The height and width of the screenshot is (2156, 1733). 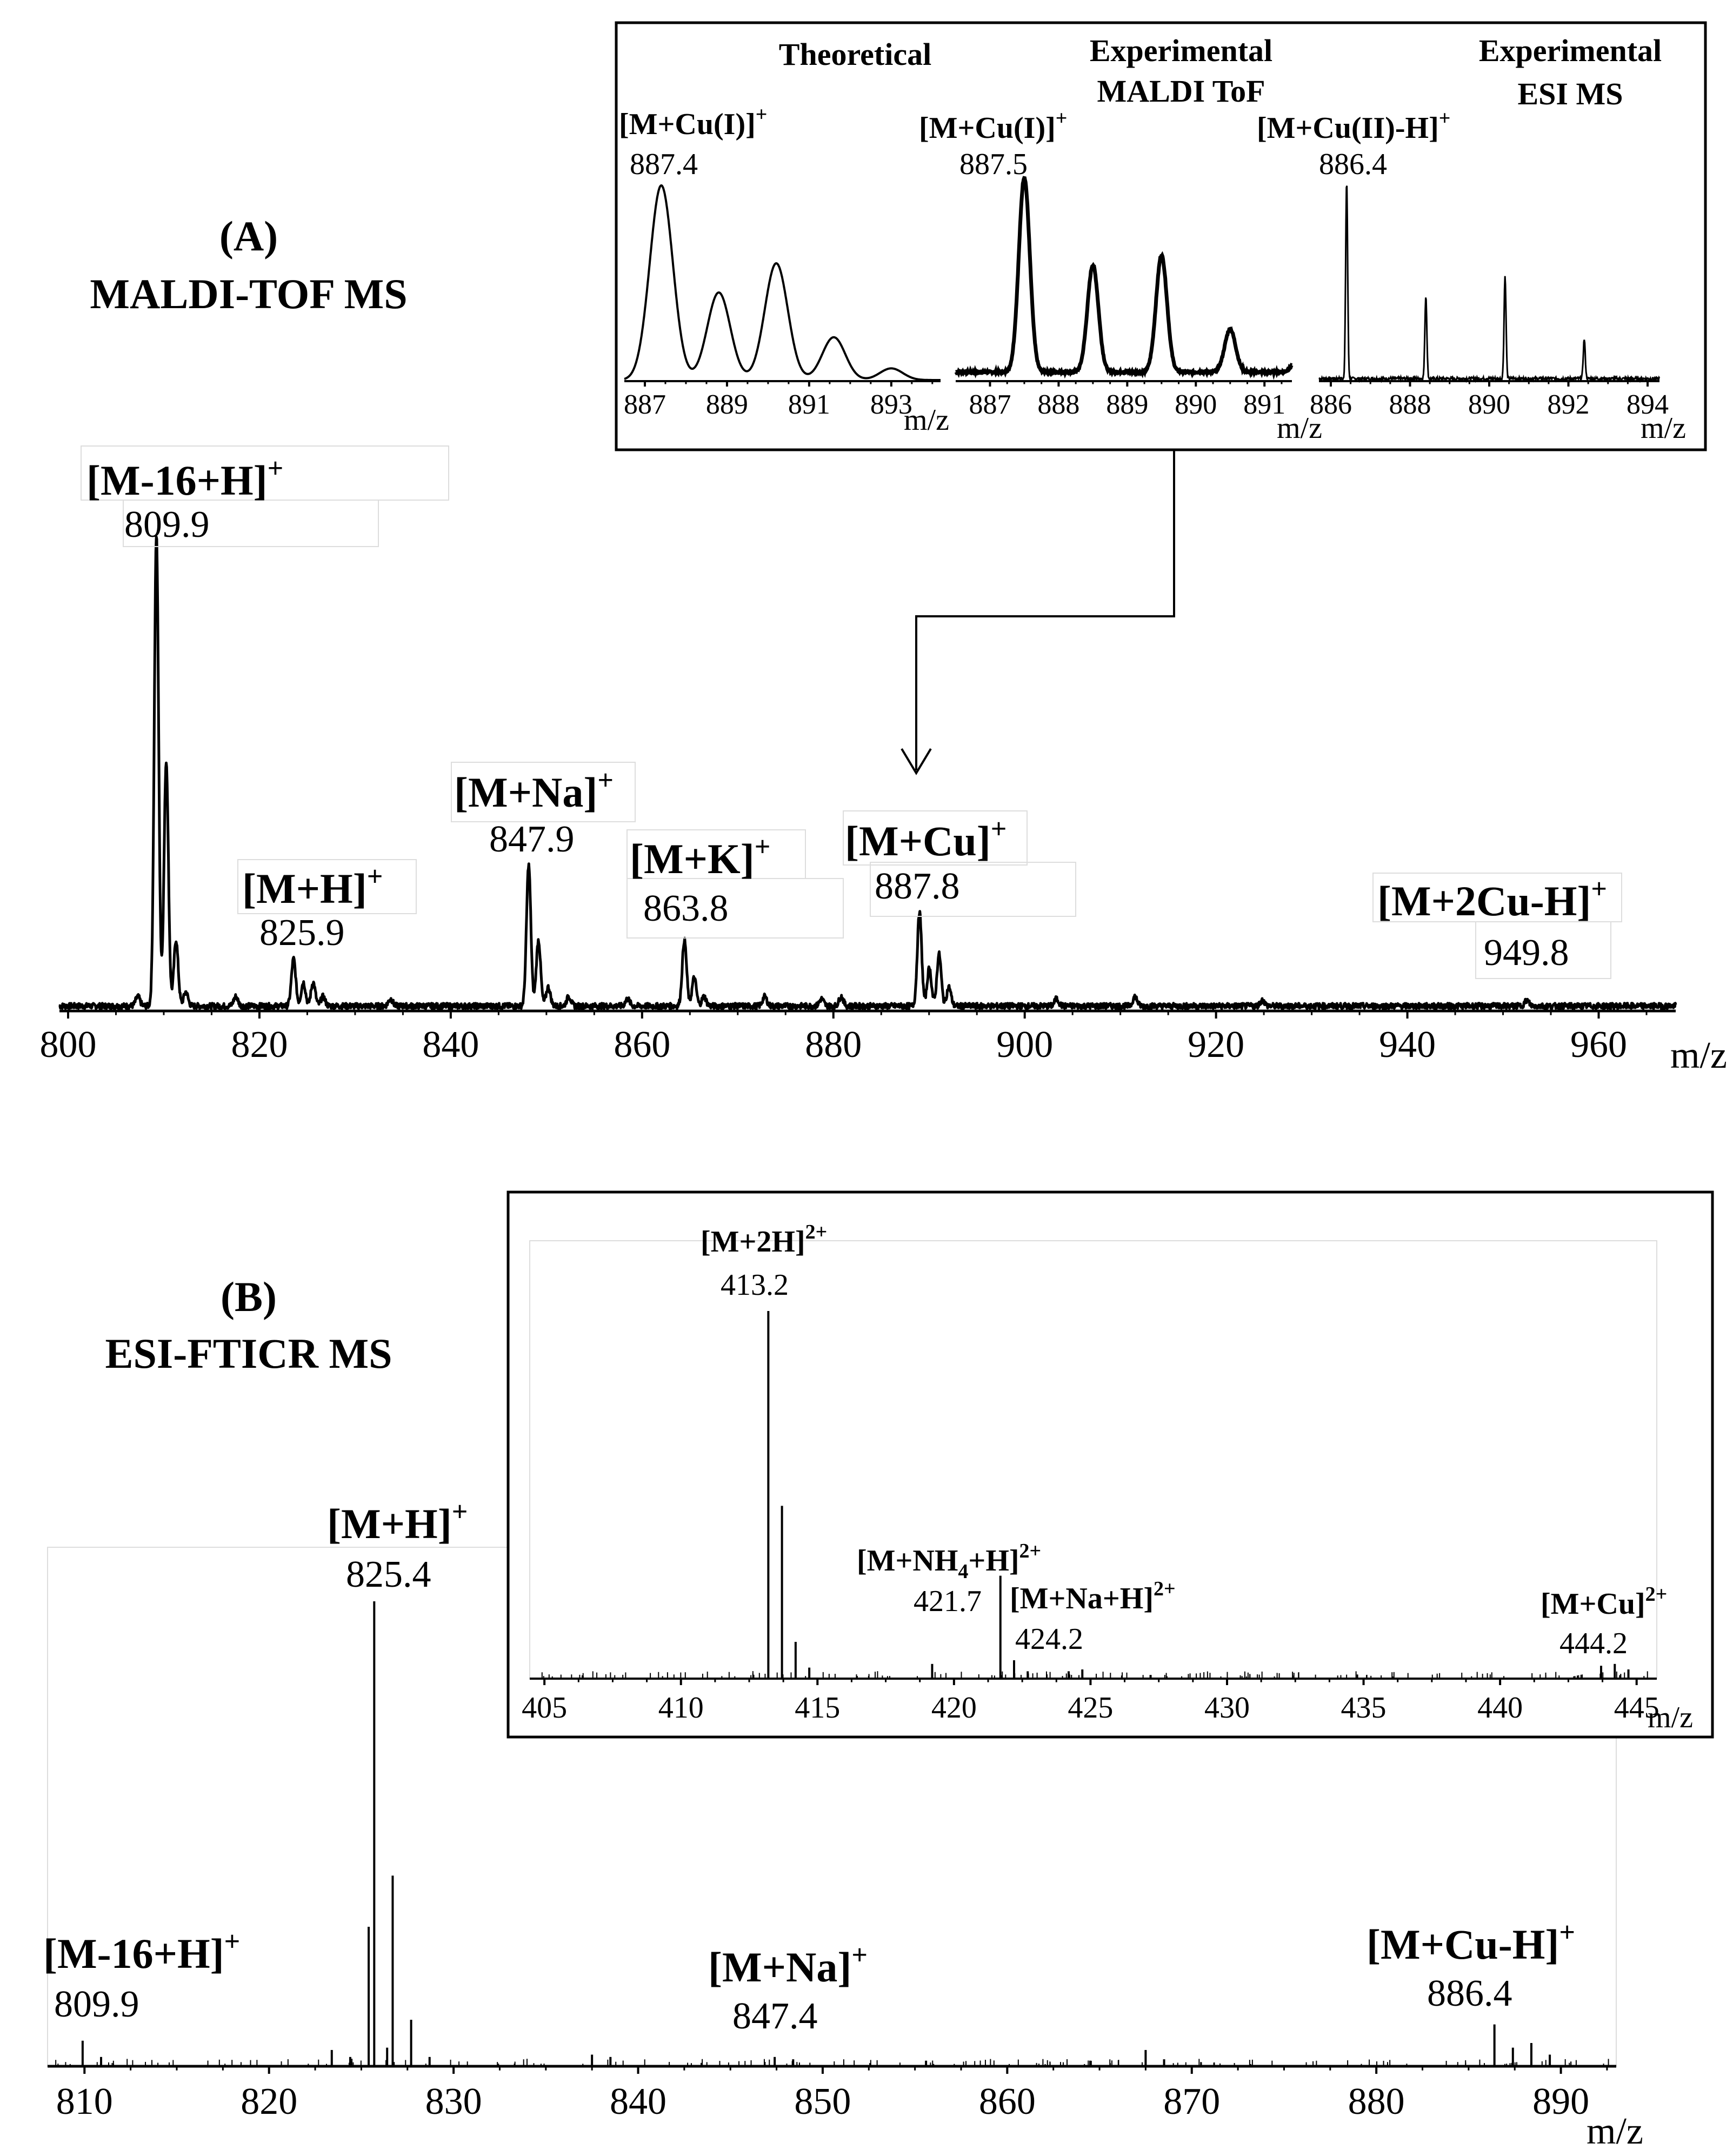 What do you see at coordinates (1136, 384) in the screenshot?
I see `inset-maldi-ticks` at bounding box center [1136, 384].